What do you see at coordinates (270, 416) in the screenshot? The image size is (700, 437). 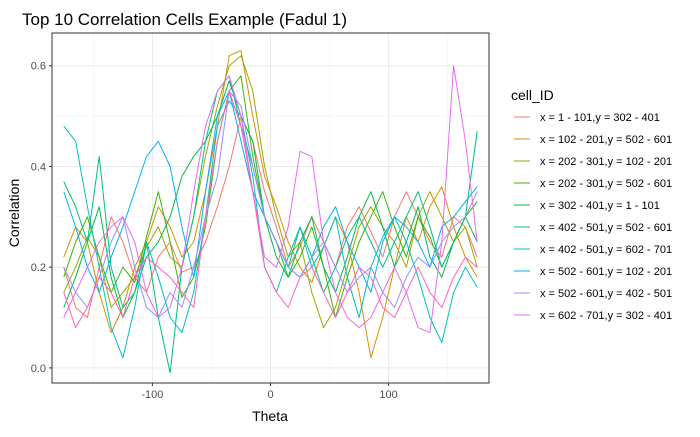 I see `x-axis-label: Theta` at bounding box center [270, 416].